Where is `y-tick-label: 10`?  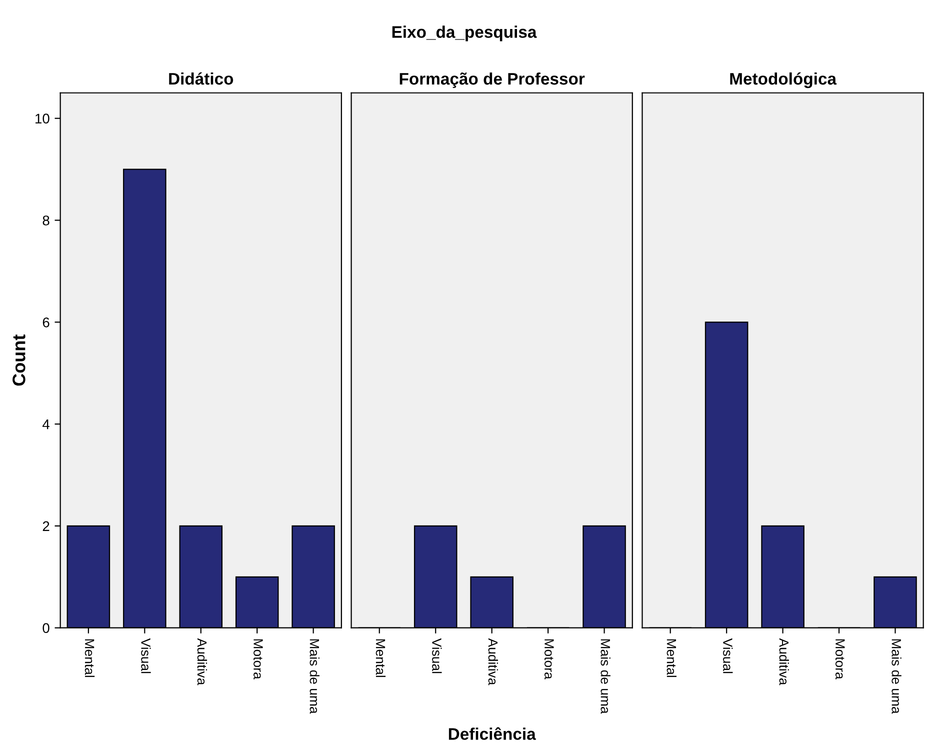 y-tick-label: 10 is located at coordinates (43, 119).